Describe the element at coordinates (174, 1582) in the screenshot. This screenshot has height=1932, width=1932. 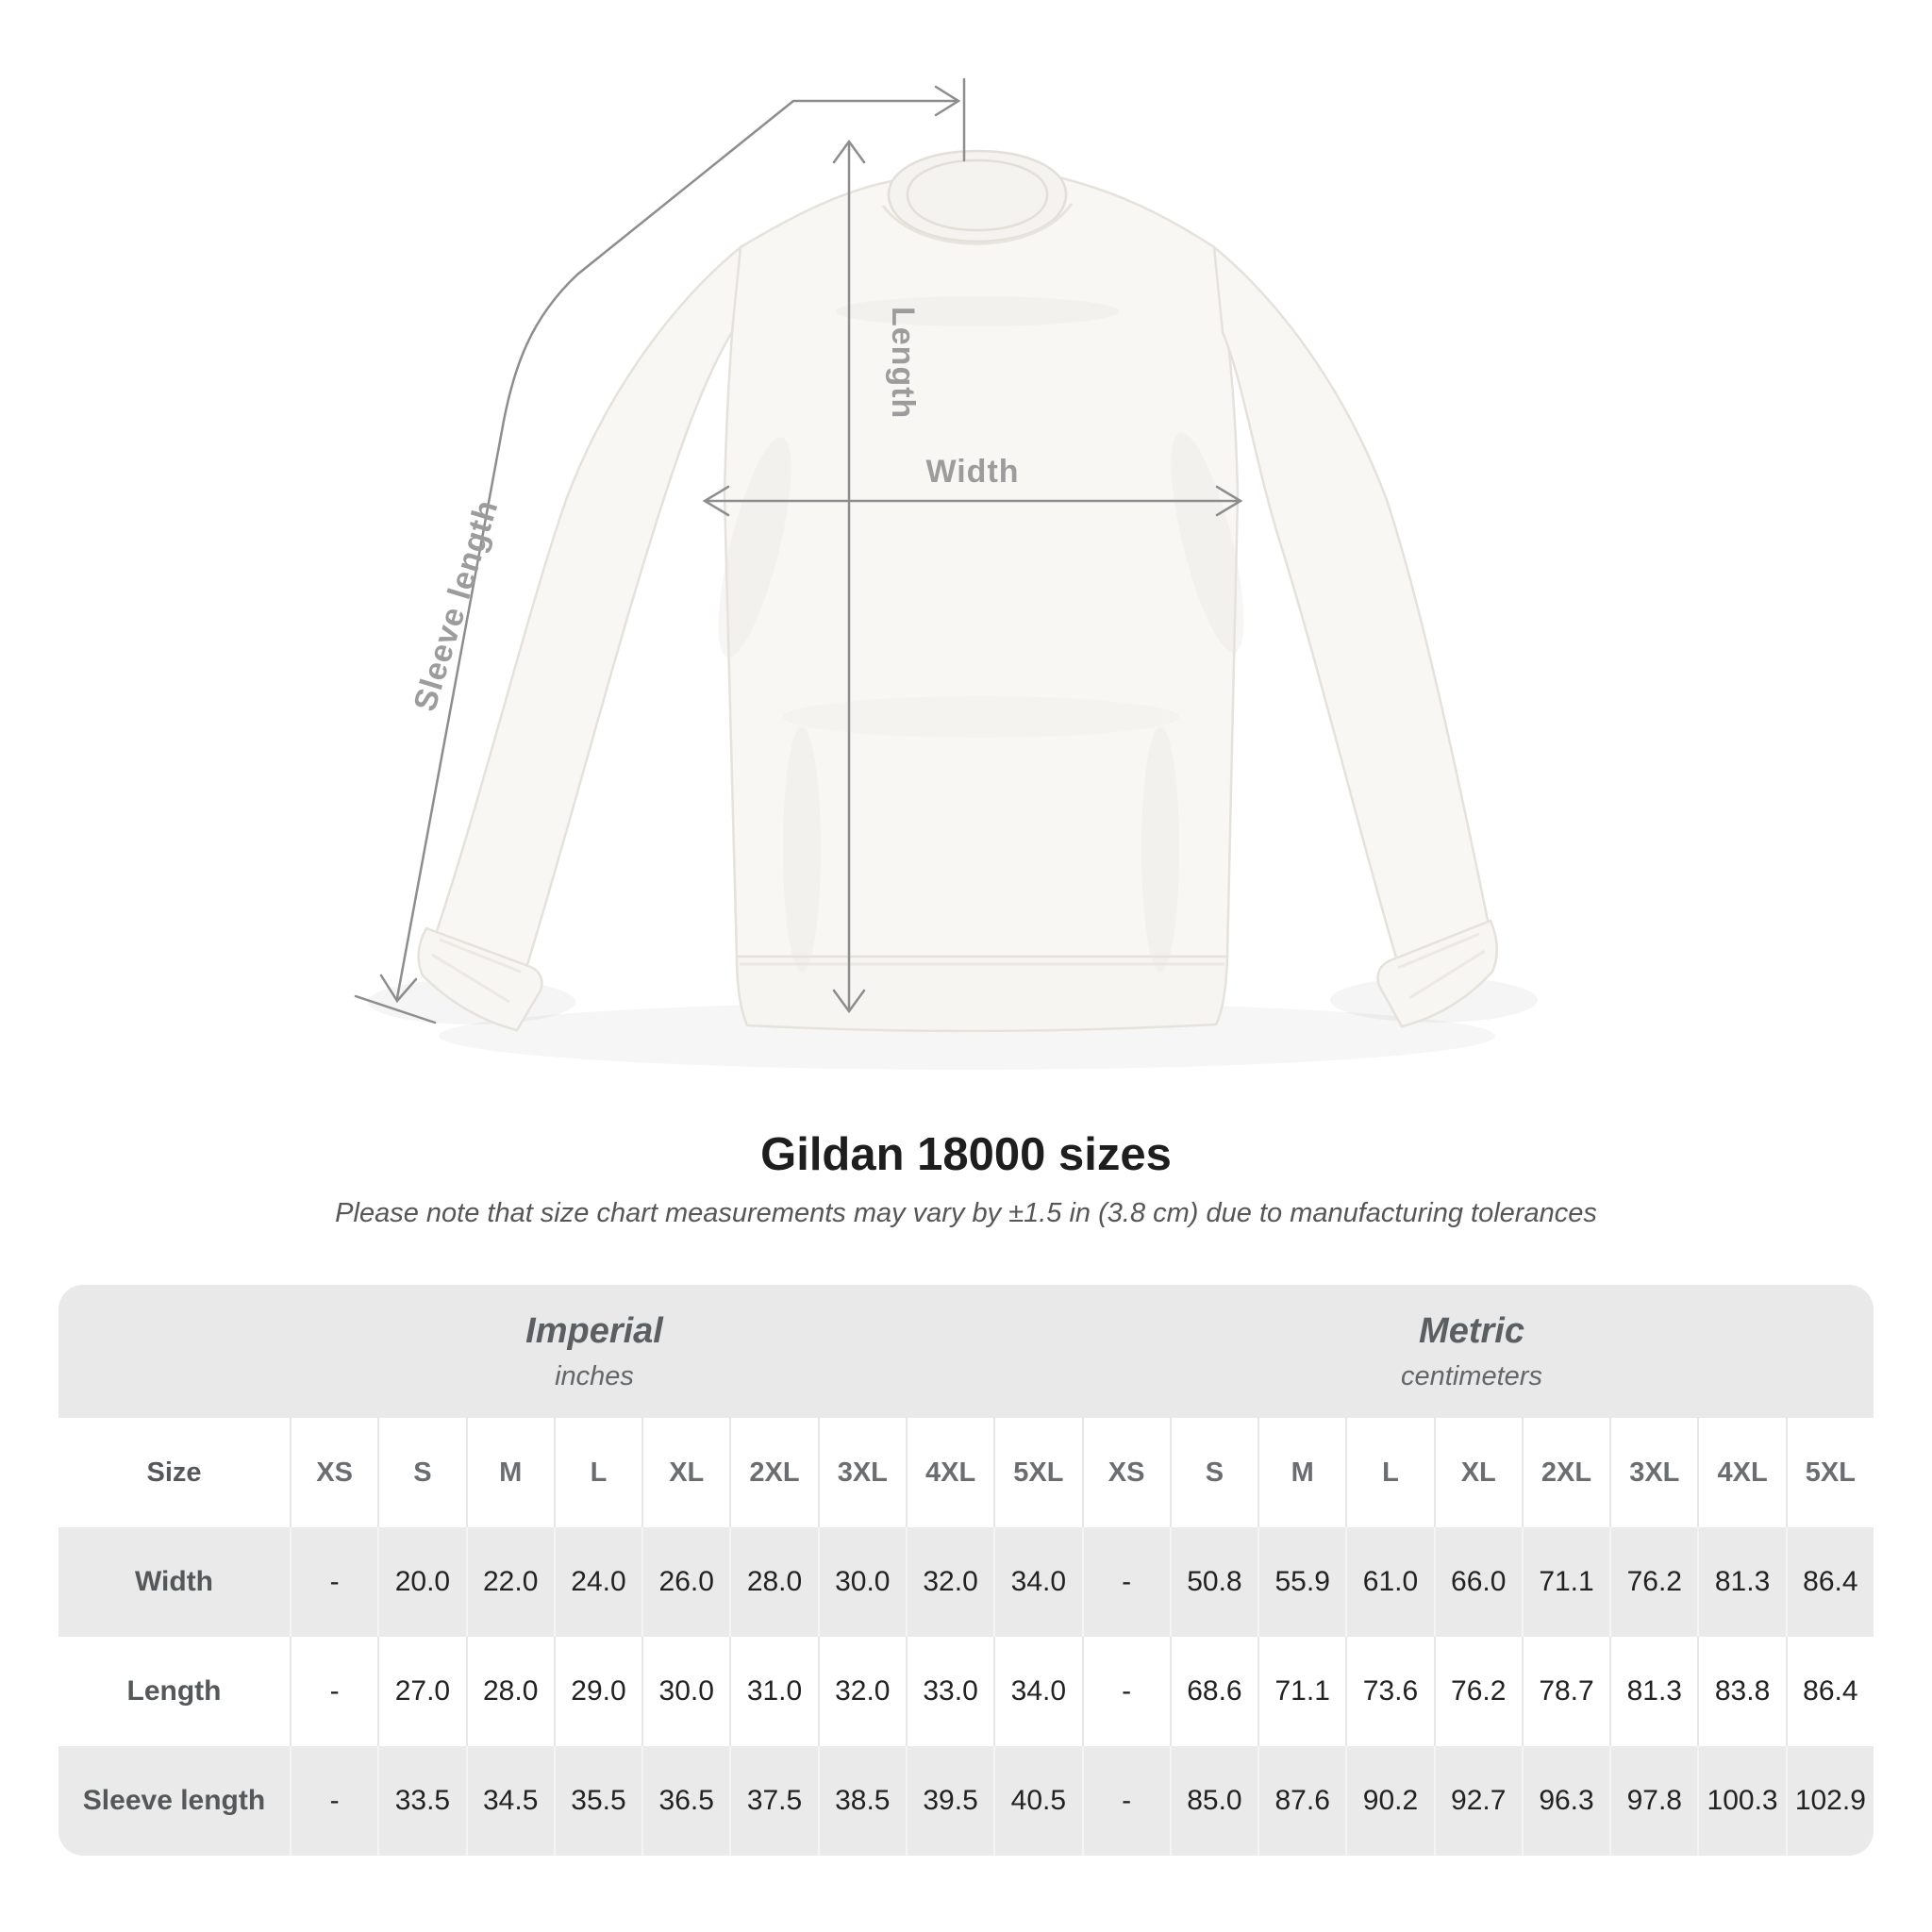
I see `row-label: Width` at that location.